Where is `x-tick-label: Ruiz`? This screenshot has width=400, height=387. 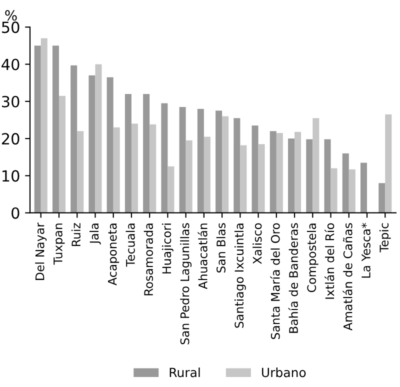 x-tick-label: Ruiz is located at coordinates (76, 234).